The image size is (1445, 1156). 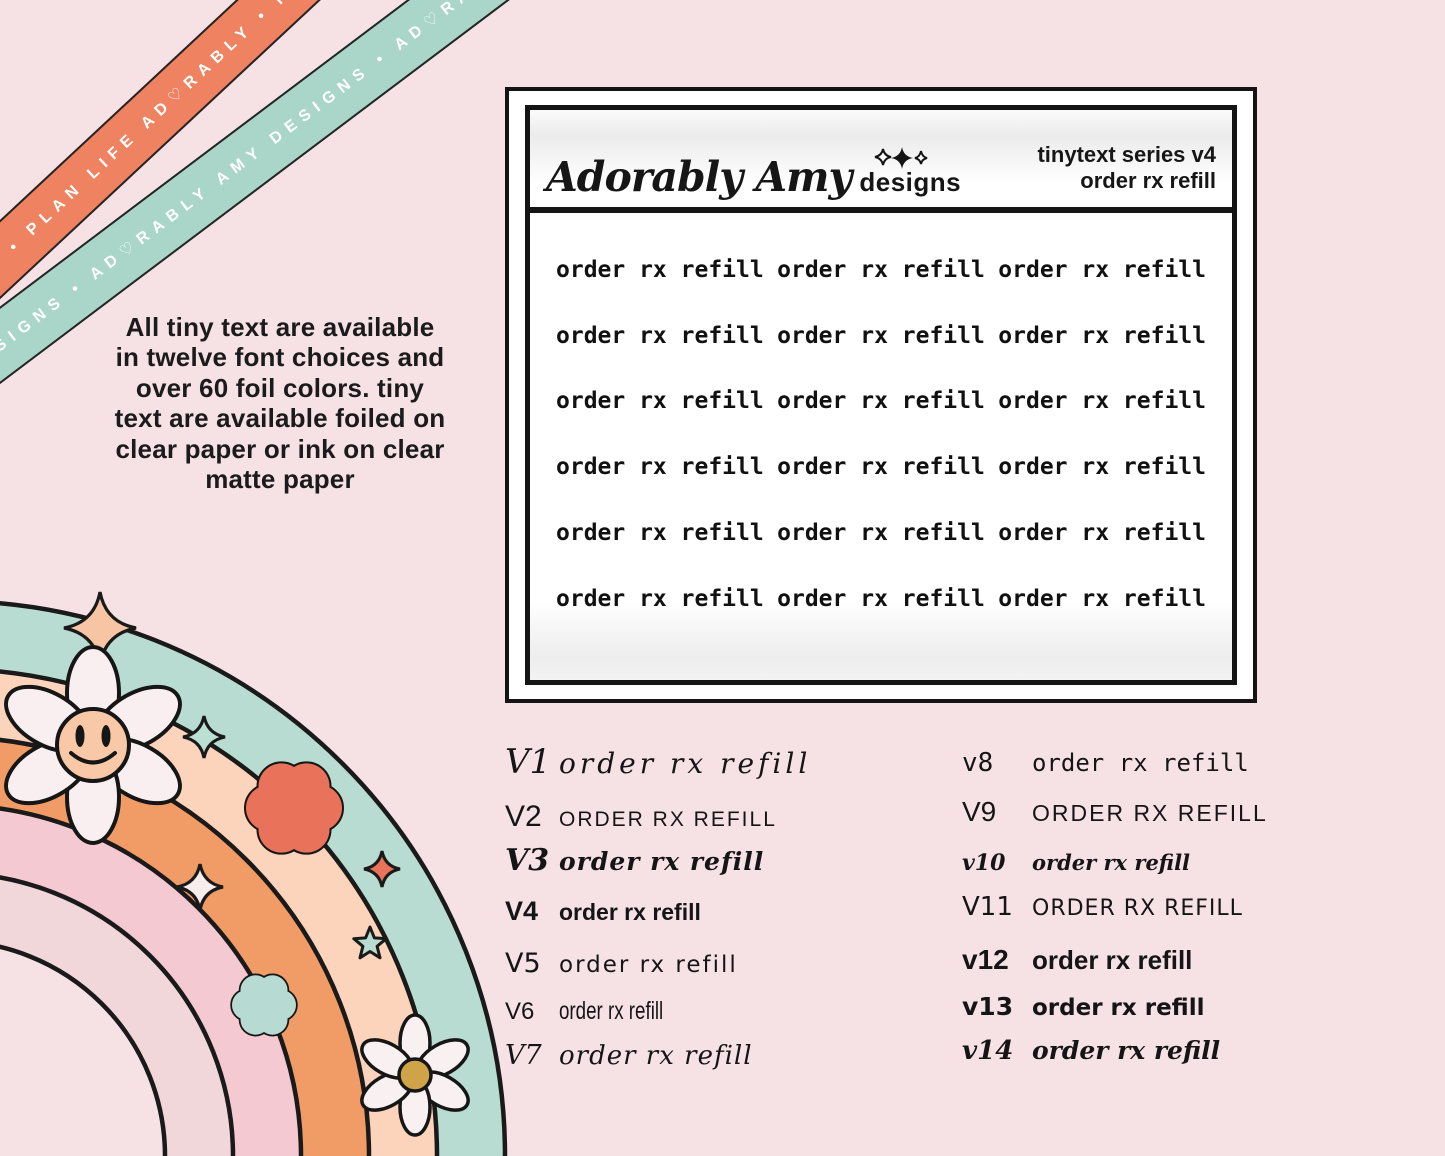 I want to click on version-row-v5: V5 order rx refill, so click(x=621, y=963).